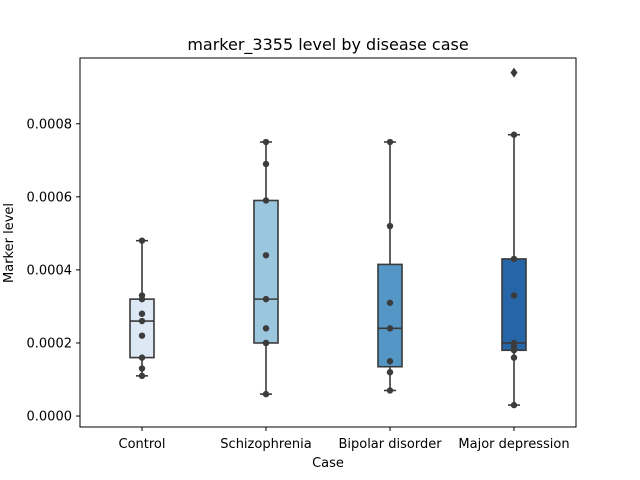 Image resolution: width=640 pixels, height=480 pixels. I want to click on y-tick-label: 0.0006, so click(50, 197).